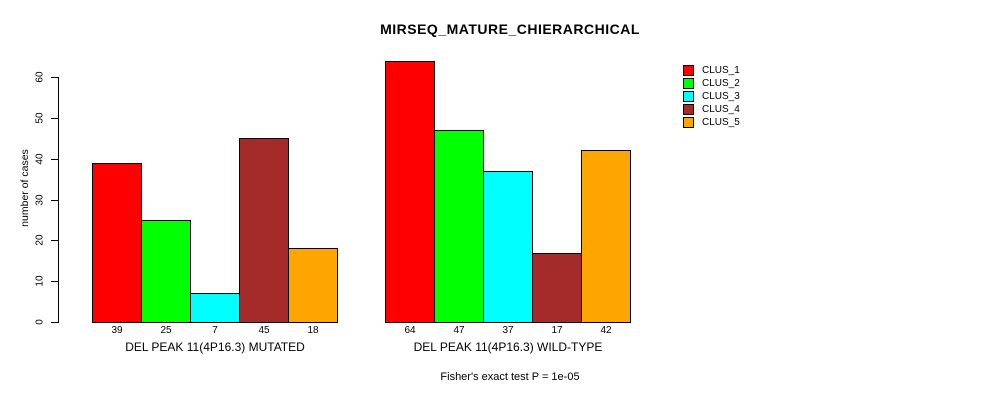 This screenshot has width=990, height=400. Describe the element at coordinates (508, 347) in the screenshot. I see `group-label-2: DEL PEAK 11(4P16.3) WILD-TYPE` at that location.